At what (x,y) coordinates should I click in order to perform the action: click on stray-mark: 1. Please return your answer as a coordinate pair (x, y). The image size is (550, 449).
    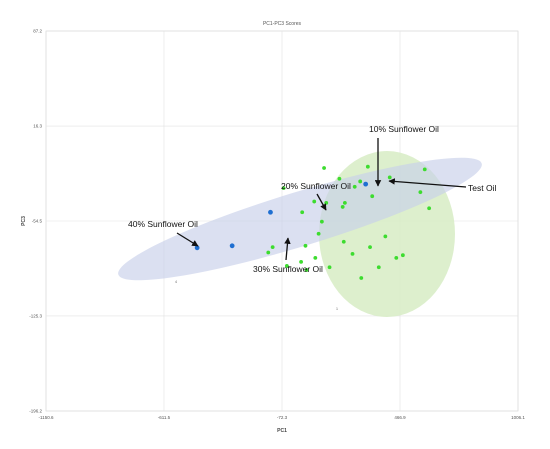
    Looking at the image, I should click on (337, 308).